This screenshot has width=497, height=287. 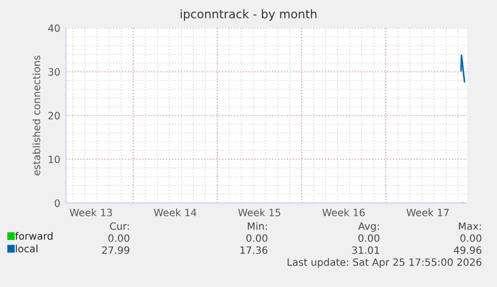 What do you see at coordinates (468, 250) in the screenshot?
I see `text: 49.96` at bounding box center [468, 250].